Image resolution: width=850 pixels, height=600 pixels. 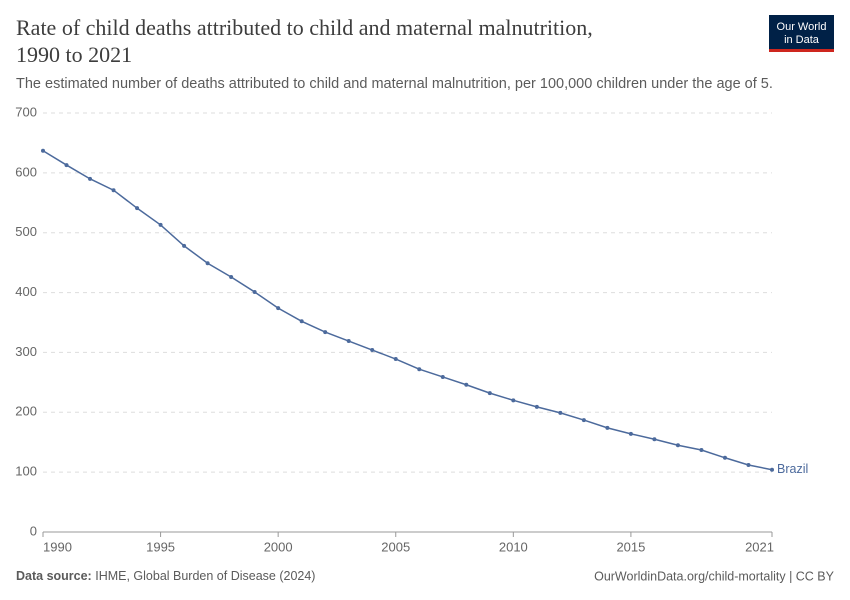 I want to click on y-tick-label: 400, so click(x=26, y=291).